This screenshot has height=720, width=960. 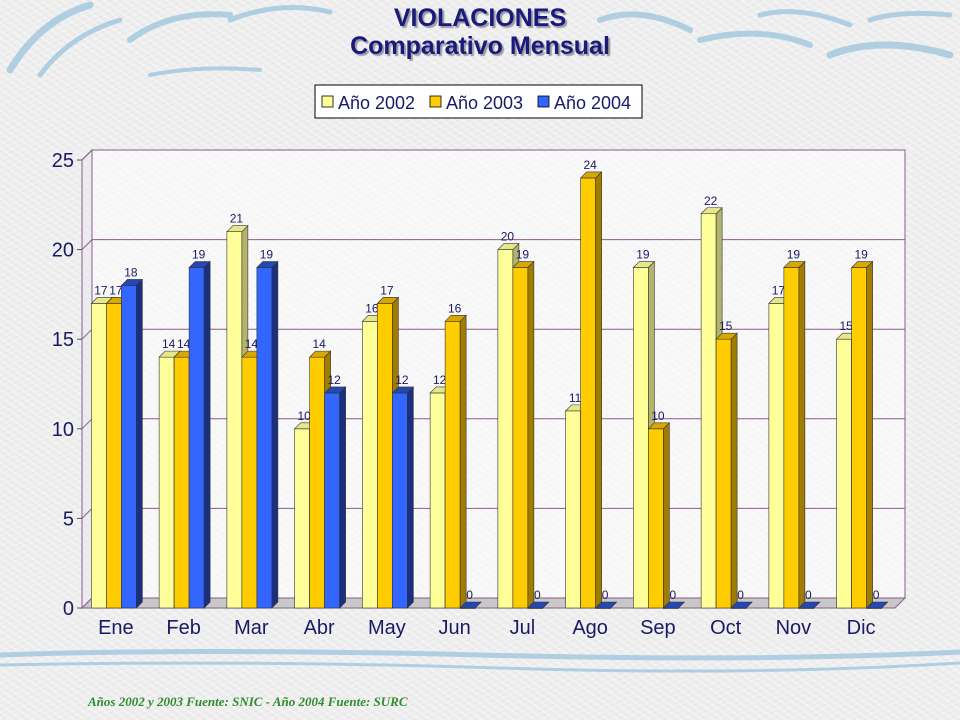 I want to click on x-tick-label: Dic, so click(x=861, y=628).